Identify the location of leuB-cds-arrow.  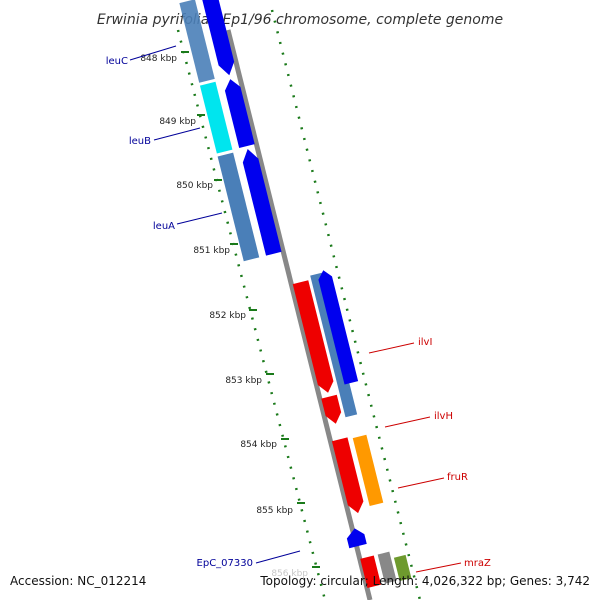
(239, 112).